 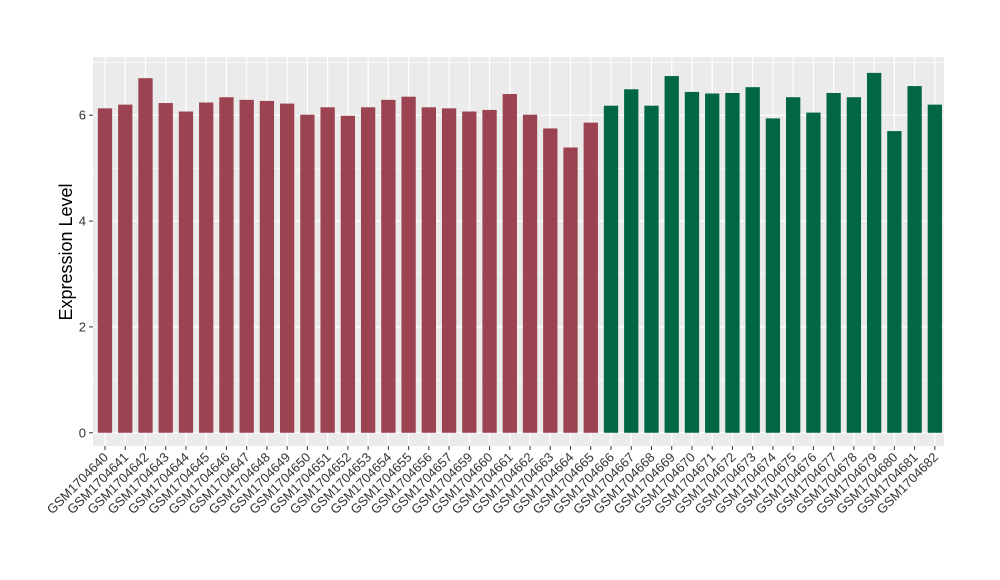 What do you see at coordinates (692, 262) in the screenshot?
I see `bar-GSM1704670` at bounding box center [692, 262].